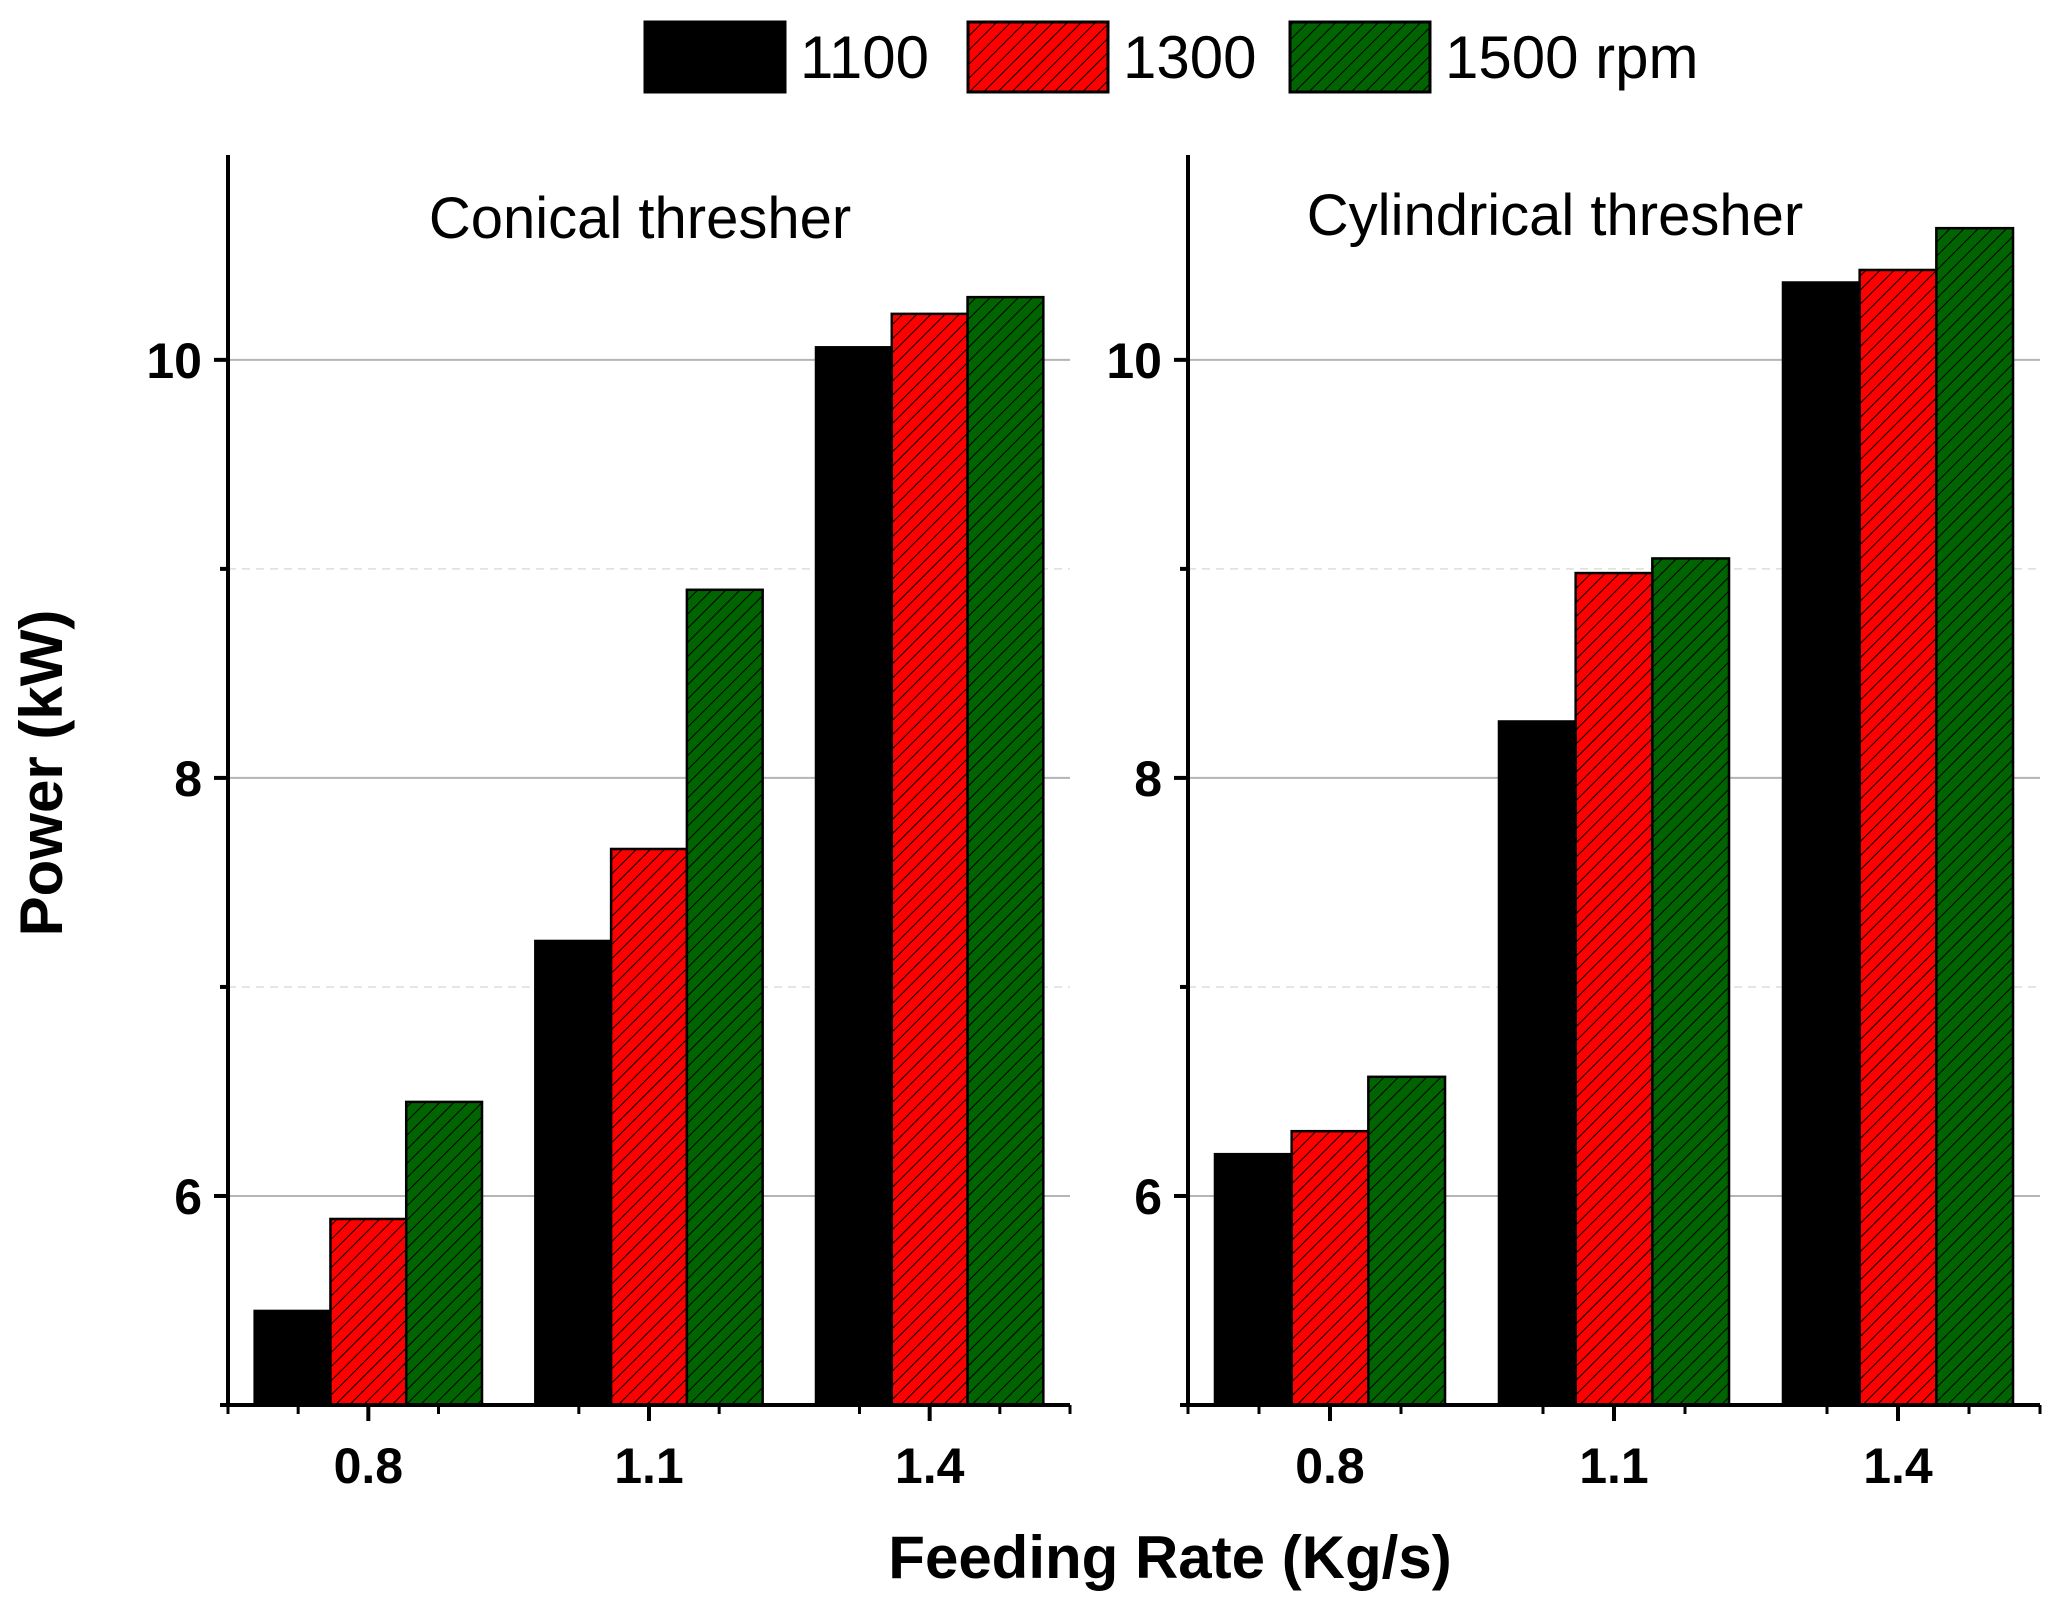 This screenshot has height=1605, width=2047. What do you see at coordinates (1189, 57) in the screenshot?
I see `legend-label-1300: 1300` at bounding box center [1189, 57].